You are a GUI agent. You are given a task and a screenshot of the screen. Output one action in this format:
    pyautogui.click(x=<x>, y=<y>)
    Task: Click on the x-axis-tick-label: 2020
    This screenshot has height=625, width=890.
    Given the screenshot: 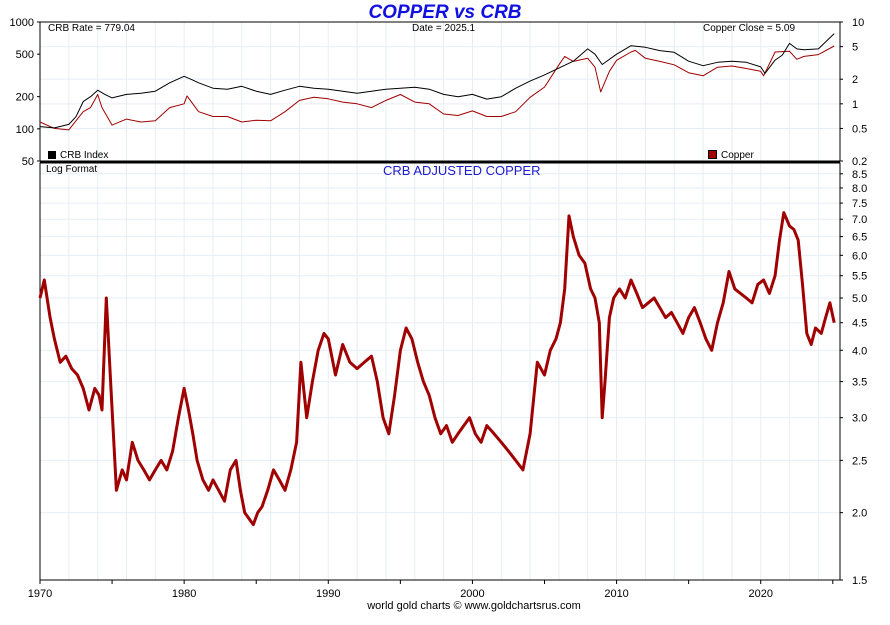 What is the action you would take?
    pyautogui.click(x=760, y=594)
    